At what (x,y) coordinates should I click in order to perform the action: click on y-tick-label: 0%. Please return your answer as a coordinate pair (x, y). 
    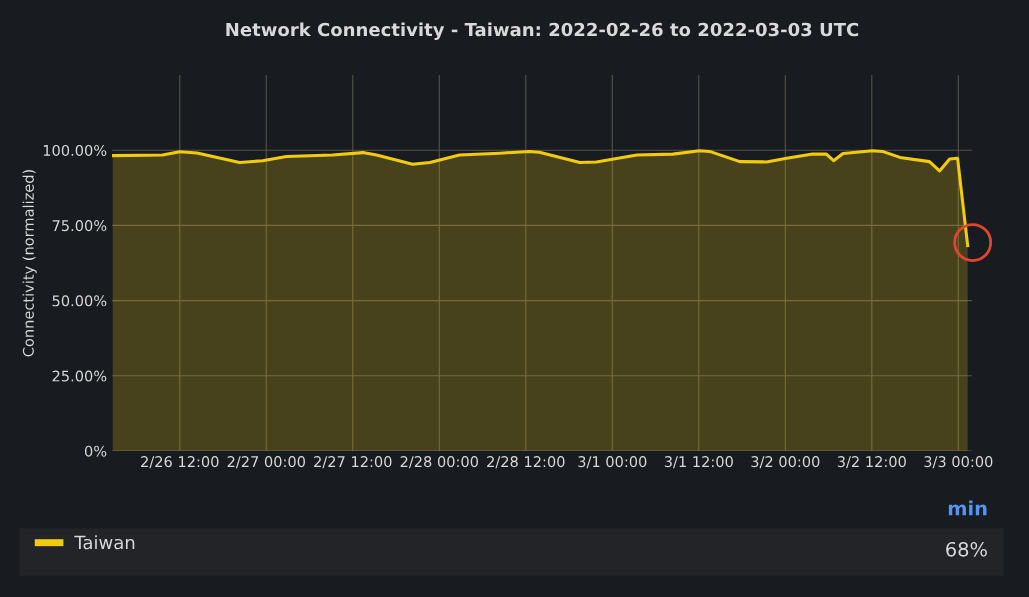
    Looking at the image, I should click on (95, 451).